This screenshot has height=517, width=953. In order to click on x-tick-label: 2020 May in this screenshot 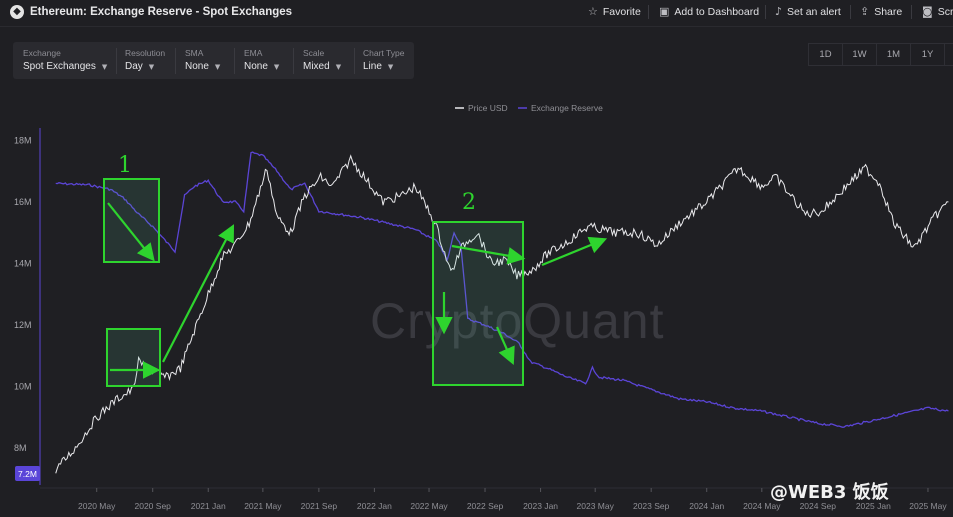, I will do `click(97, 506)`.